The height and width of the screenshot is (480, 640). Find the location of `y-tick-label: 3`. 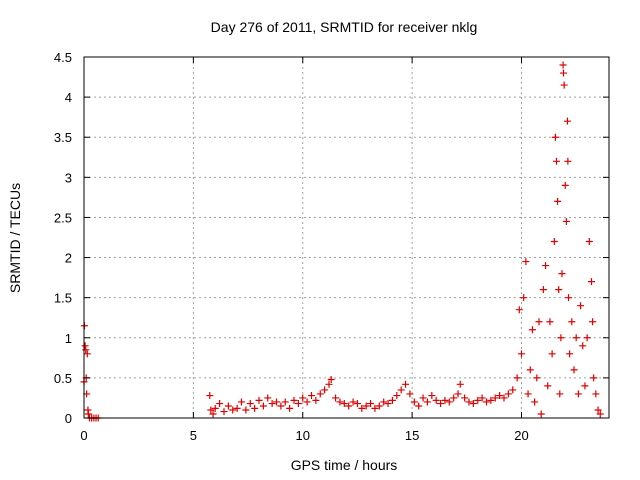

y-tick-label: 3 is located at coordinates (68, 177).